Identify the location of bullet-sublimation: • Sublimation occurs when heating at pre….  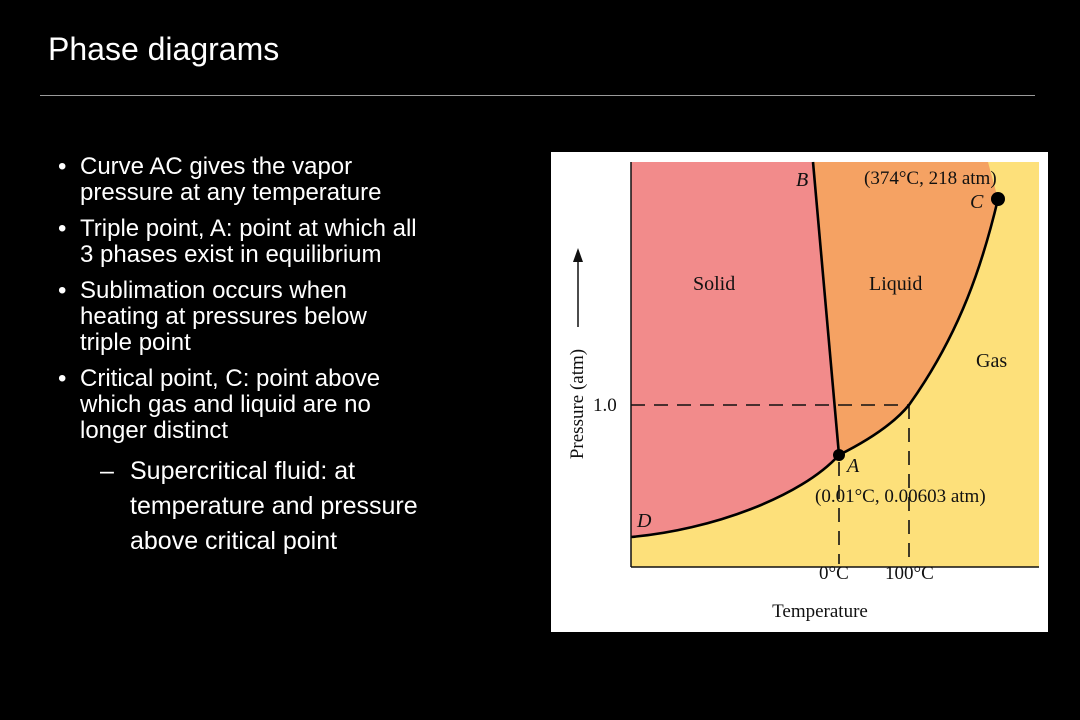
(300, 317).